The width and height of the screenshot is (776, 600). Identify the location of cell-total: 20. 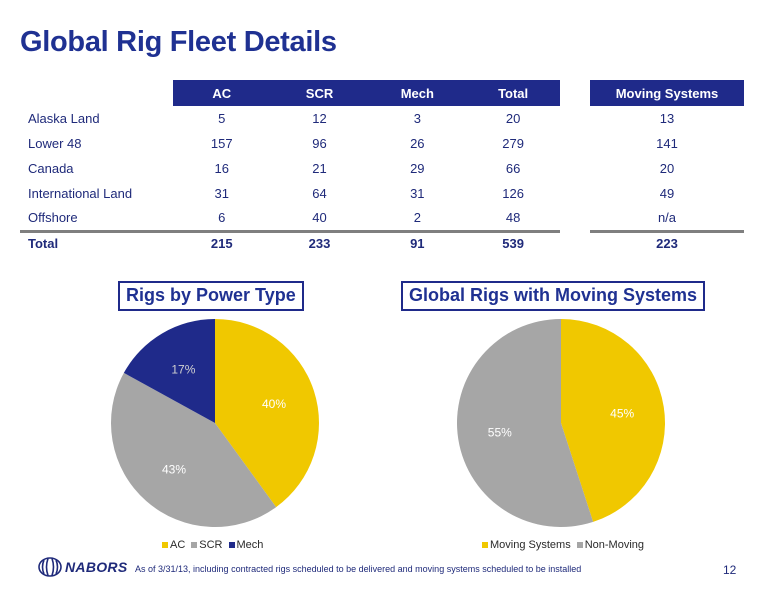
(513, 118).